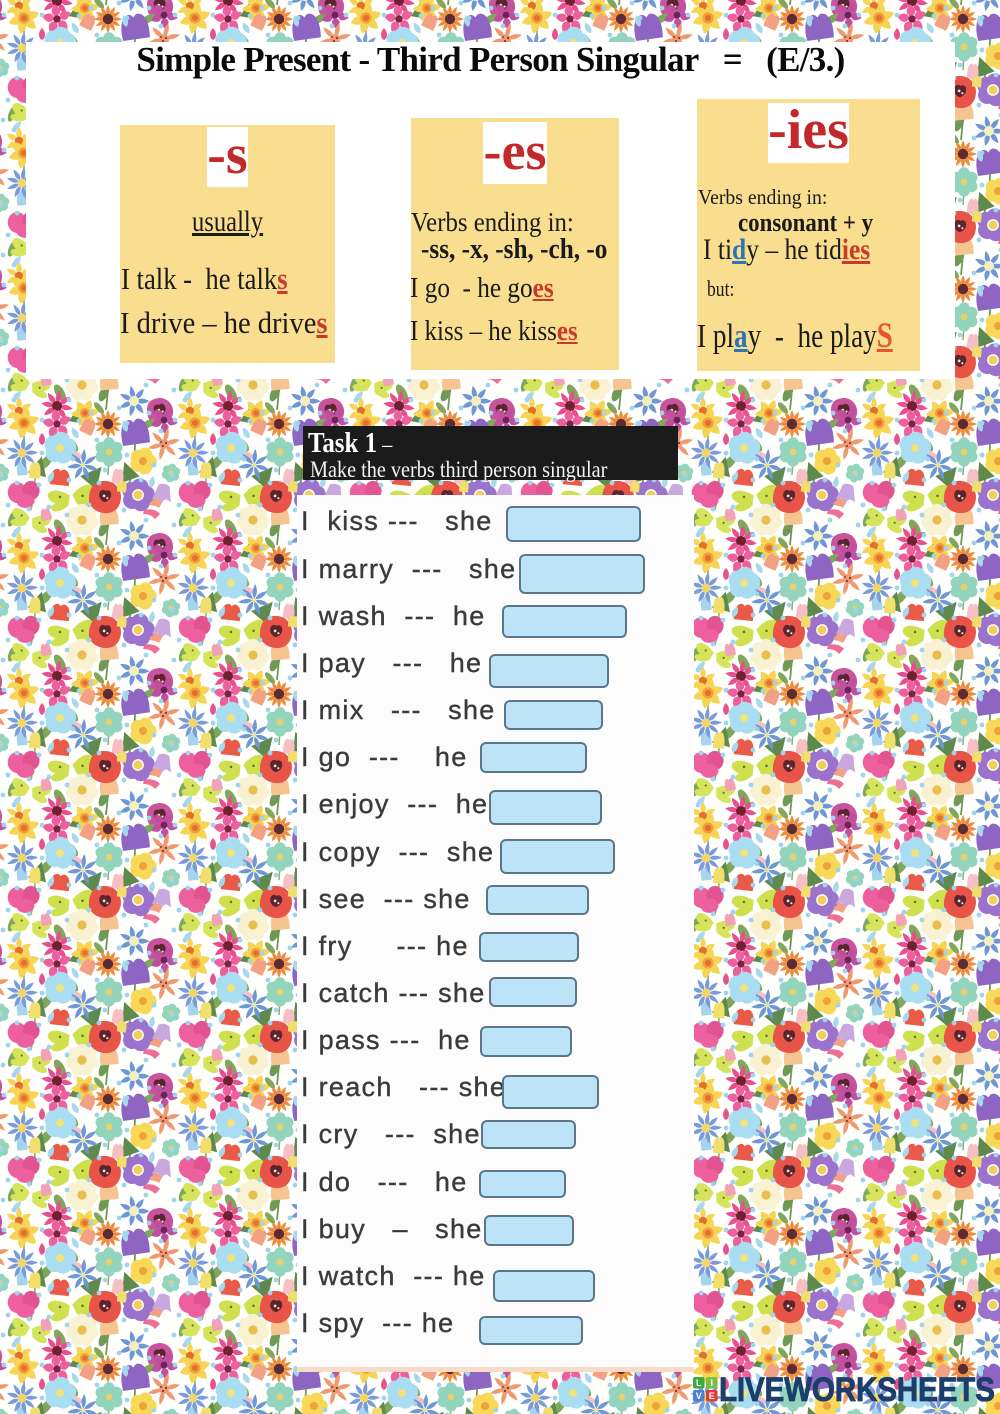 The height and width of the screenshot is (1414, 1000). I want to click on svg-text: E, so click(712, 1396).